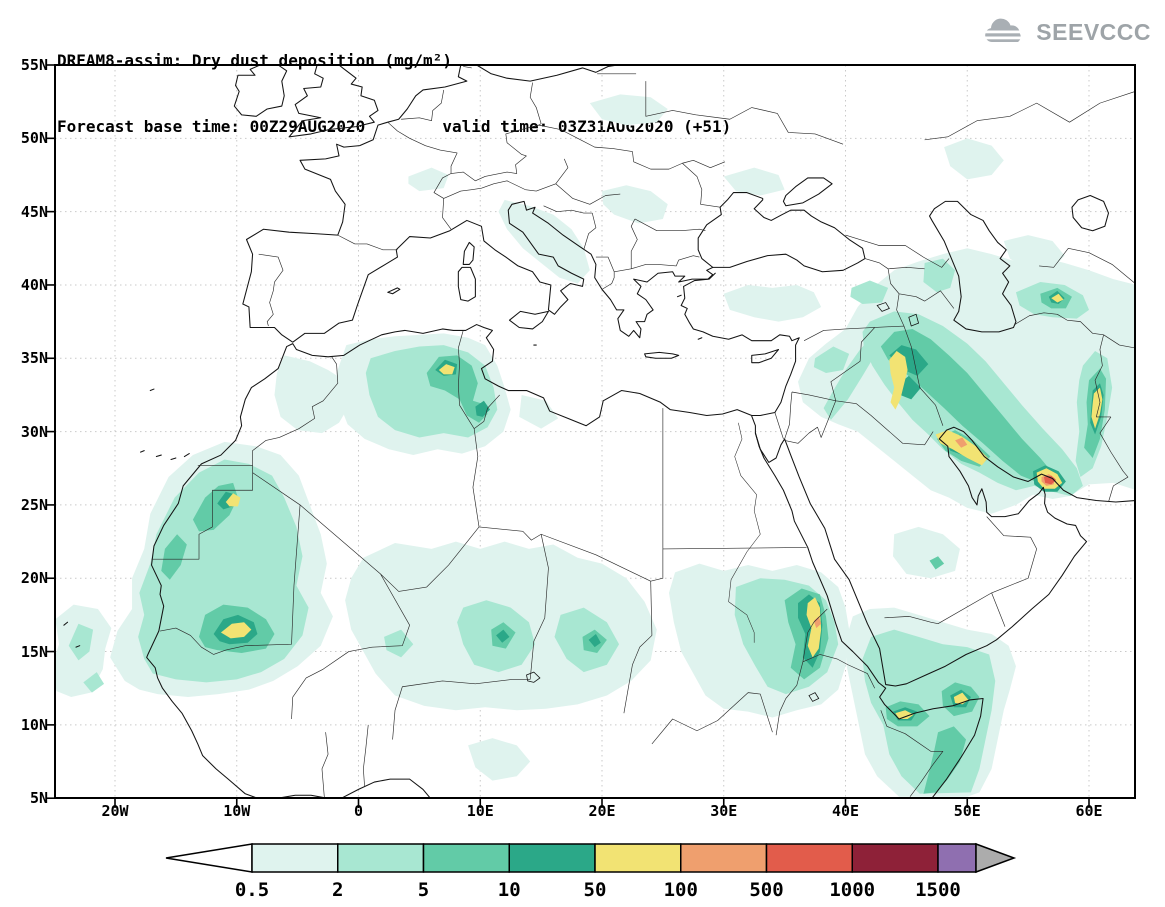 This screenshot has height=907, width=1165. What do you see at coordinates (967, 811) in the screenshot?
I see `lon-tick-label: 50E` at bounding box center [967, 811].